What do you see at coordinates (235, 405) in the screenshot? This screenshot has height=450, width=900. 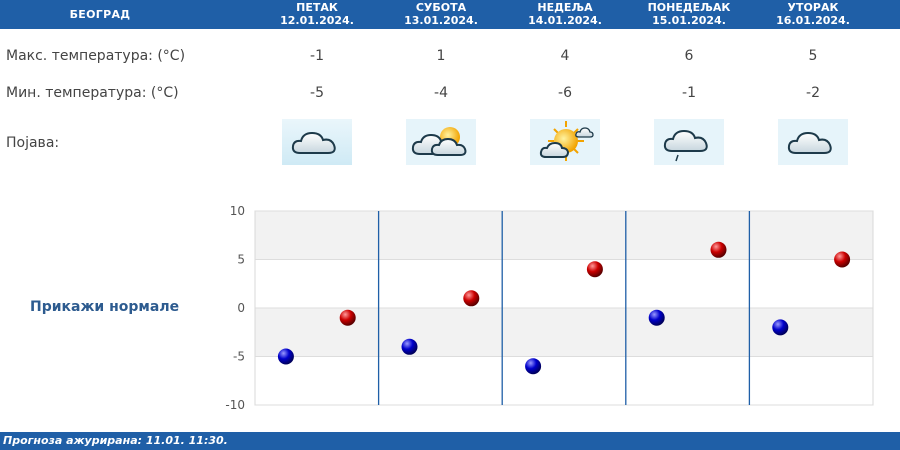 I see `y-tick-label: -10` at bounding box center [235, 405].